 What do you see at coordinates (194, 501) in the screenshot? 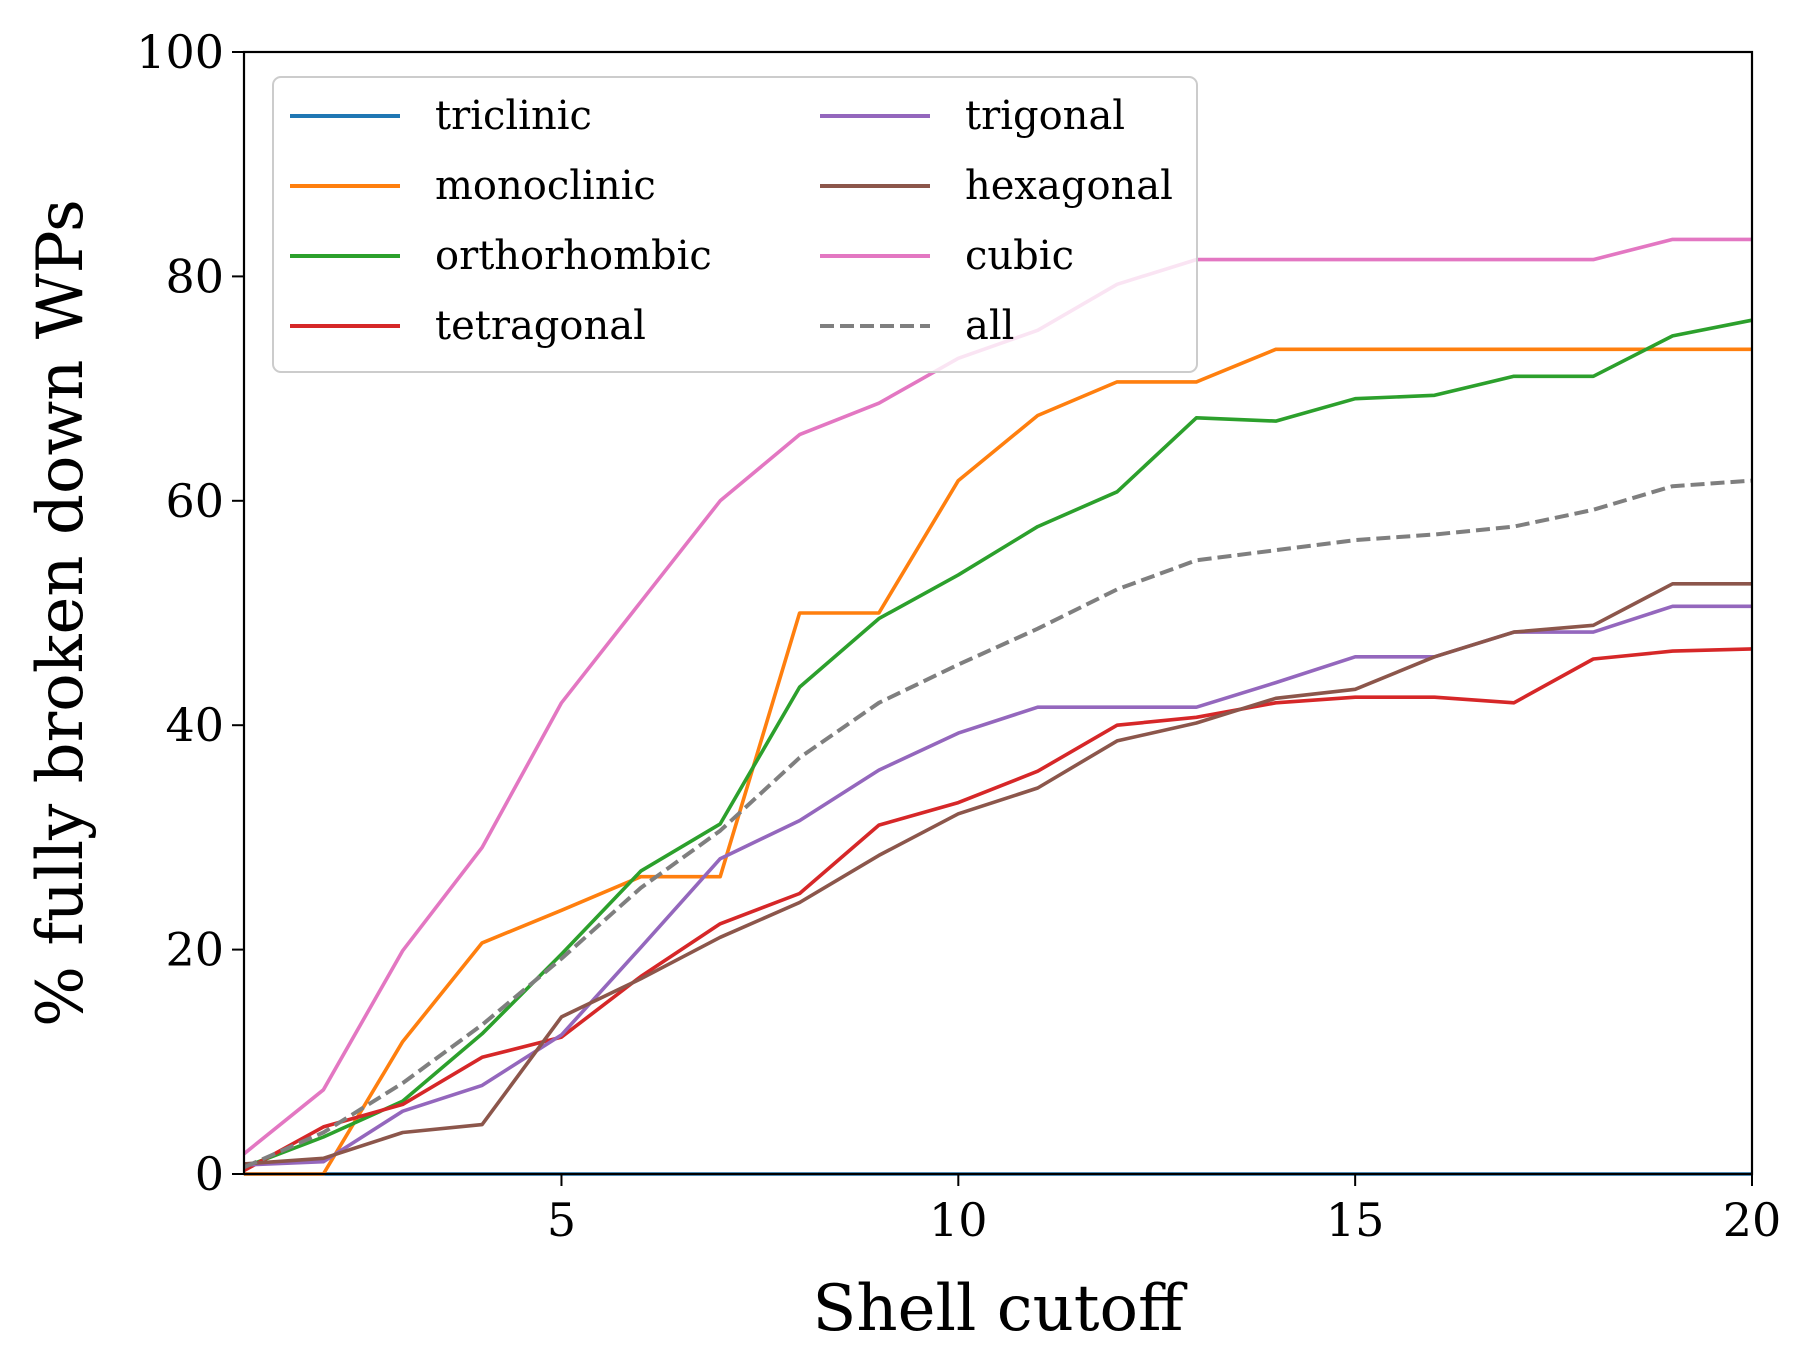
I see `y-tick-label-60: 60` at bounding box center [194, 501].